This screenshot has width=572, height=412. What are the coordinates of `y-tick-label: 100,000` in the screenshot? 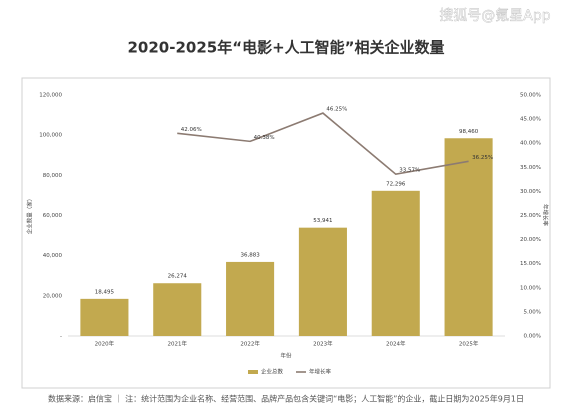 It's located at (50, 136).